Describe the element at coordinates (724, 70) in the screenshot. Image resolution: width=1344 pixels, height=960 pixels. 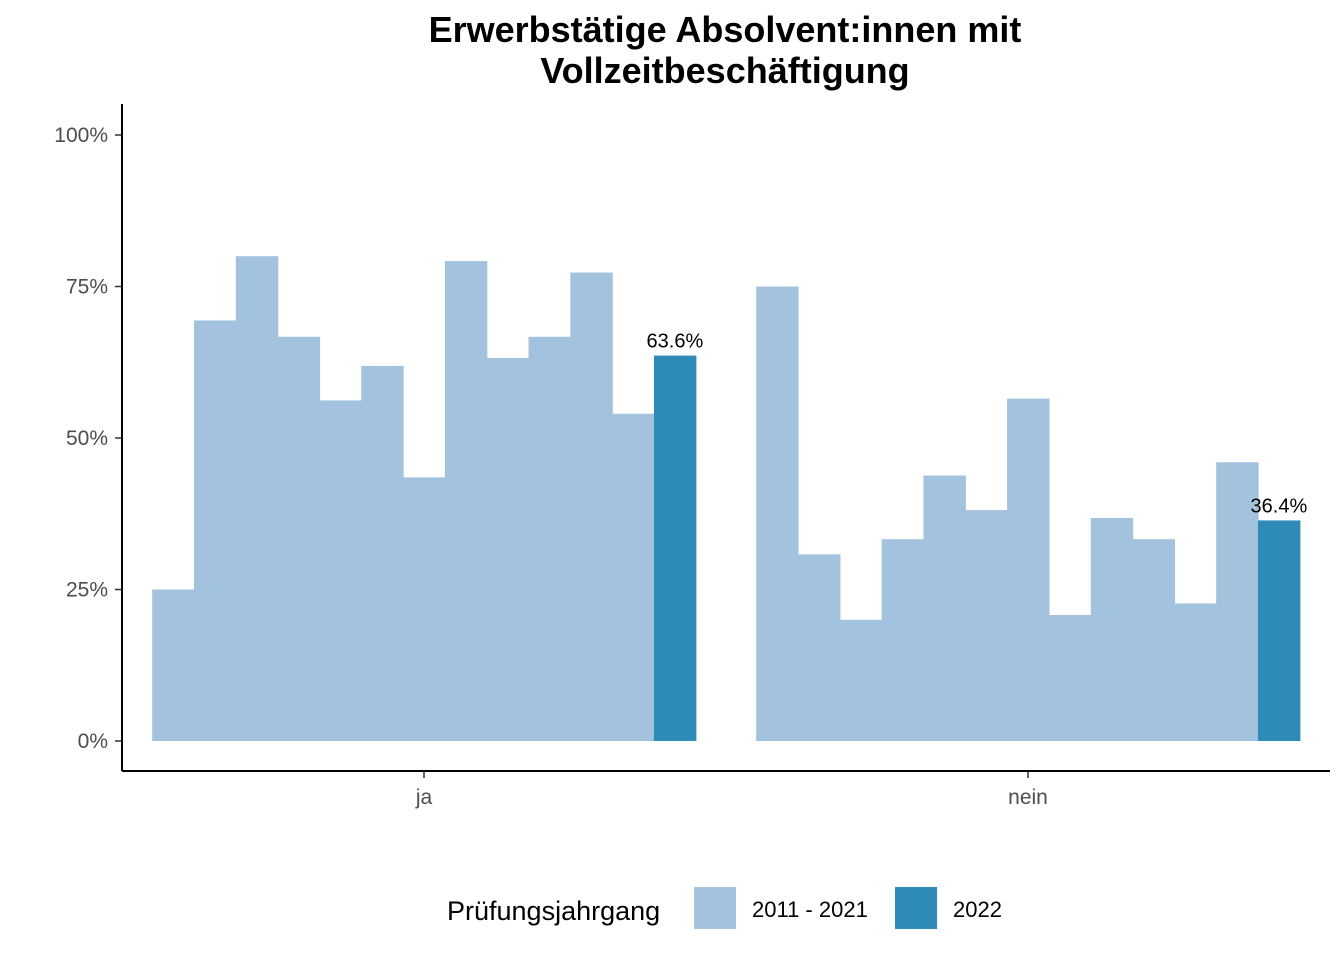
I see `chart-title-line-2: Vollzeitbeschäftigung` at that location.